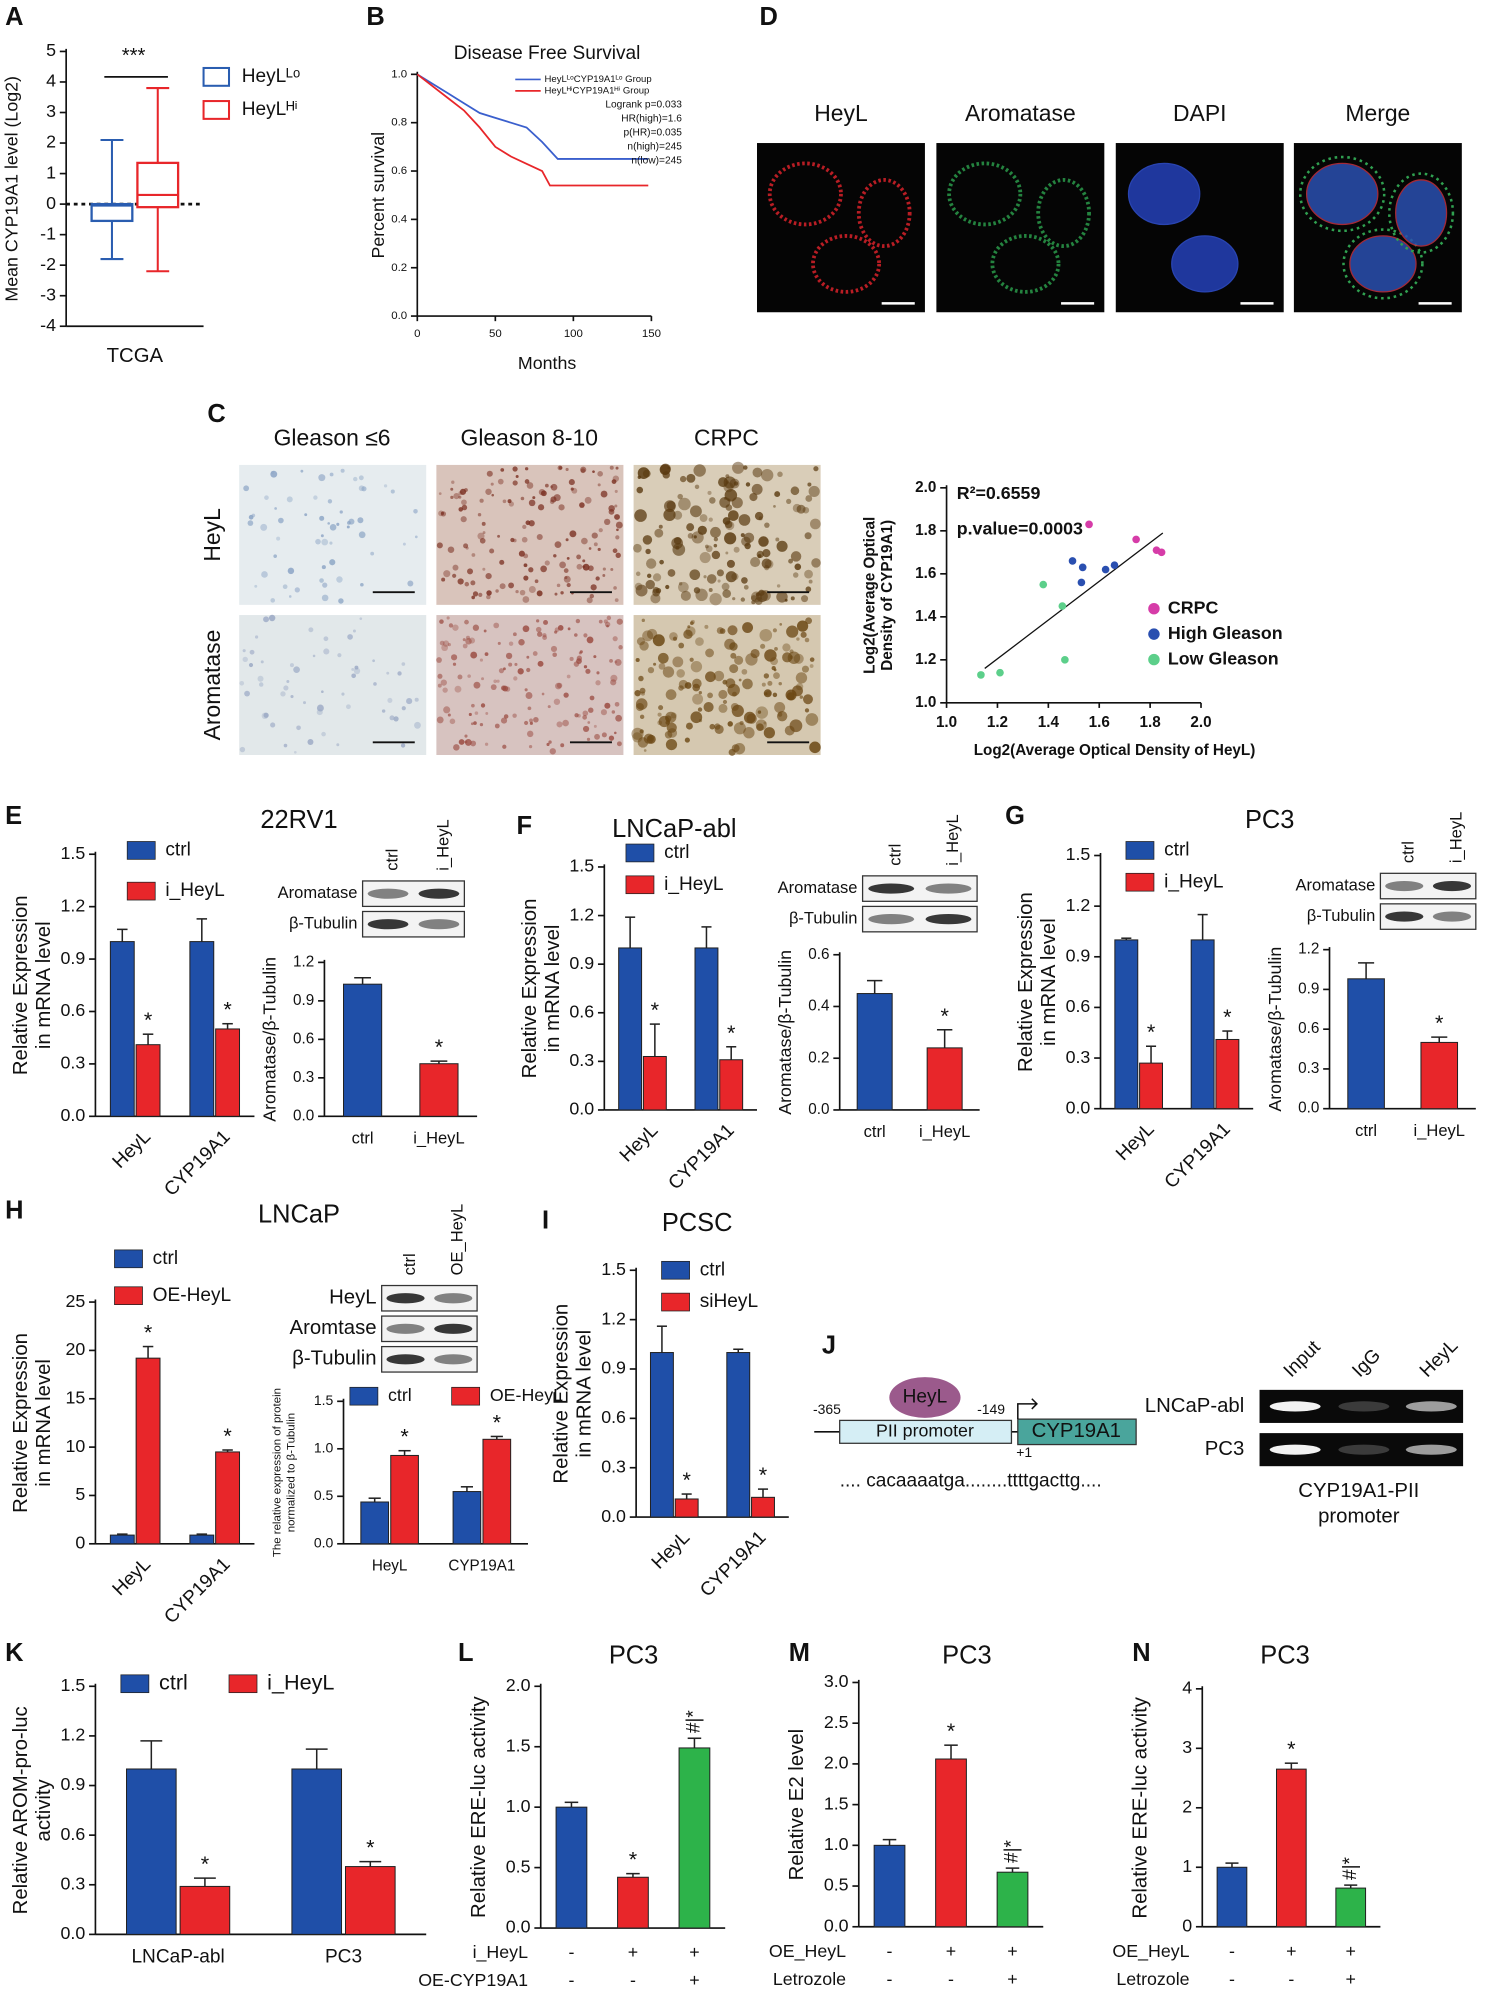 The width and height of the screenshot is (1486, 1996). What do you see at coordinates (1187, 1866) in the screenshot?
I see `y-tick-label: 1` at bounding box center [1187, 1866].